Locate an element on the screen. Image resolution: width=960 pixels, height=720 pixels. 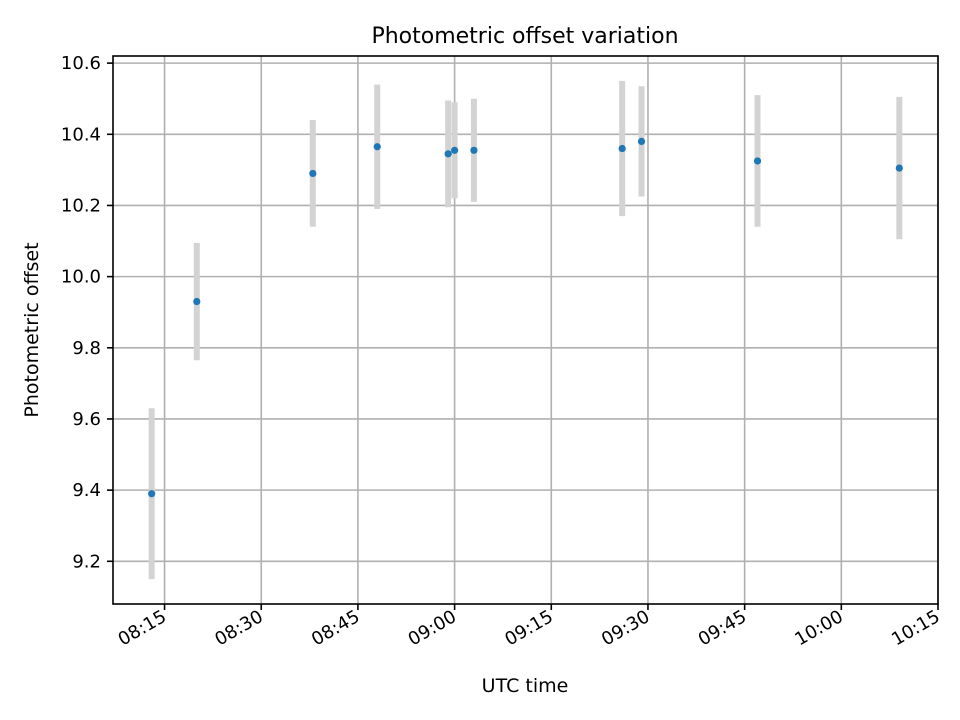
x-tick-label: 09:15 is located at coordinates (528, 628).